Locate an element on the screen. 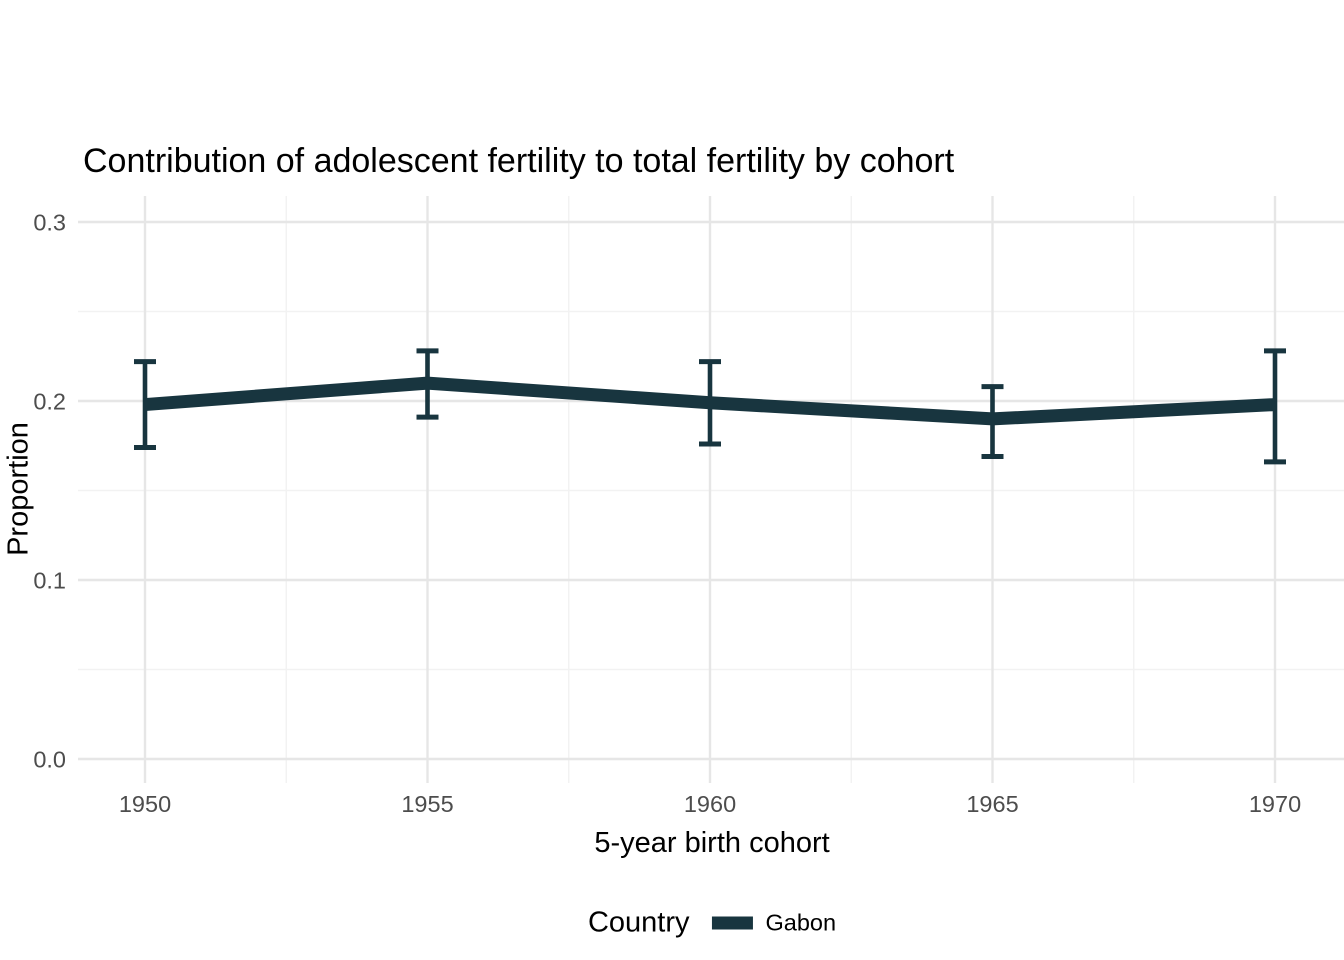 The width and height of the screenshot is (1344, 960). legend-title: Country is located at coordinates (638, 922).